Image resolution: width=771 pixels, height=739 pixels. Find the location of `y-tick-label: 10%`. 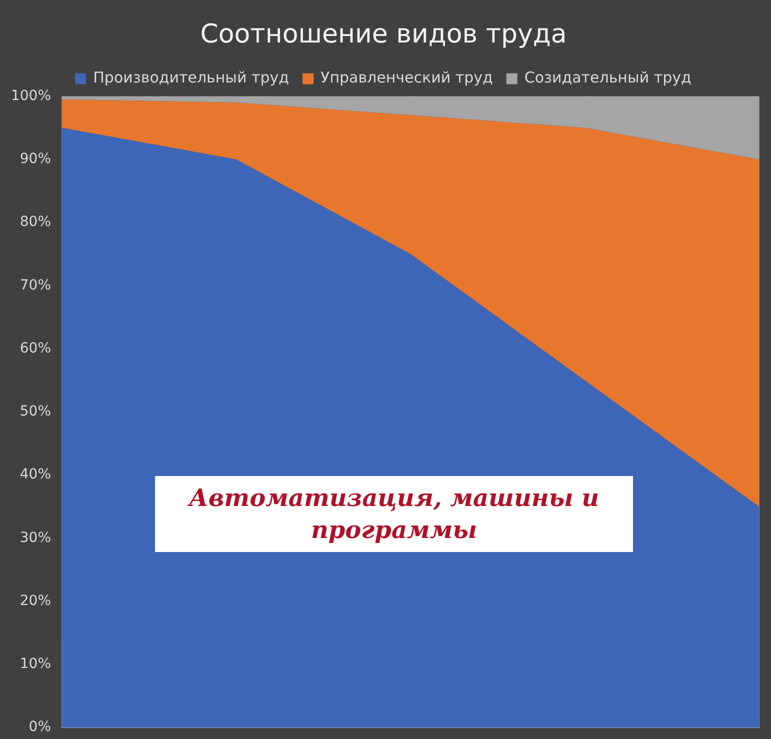

y-tick-label: 10% is located at coordinates (36, 664).